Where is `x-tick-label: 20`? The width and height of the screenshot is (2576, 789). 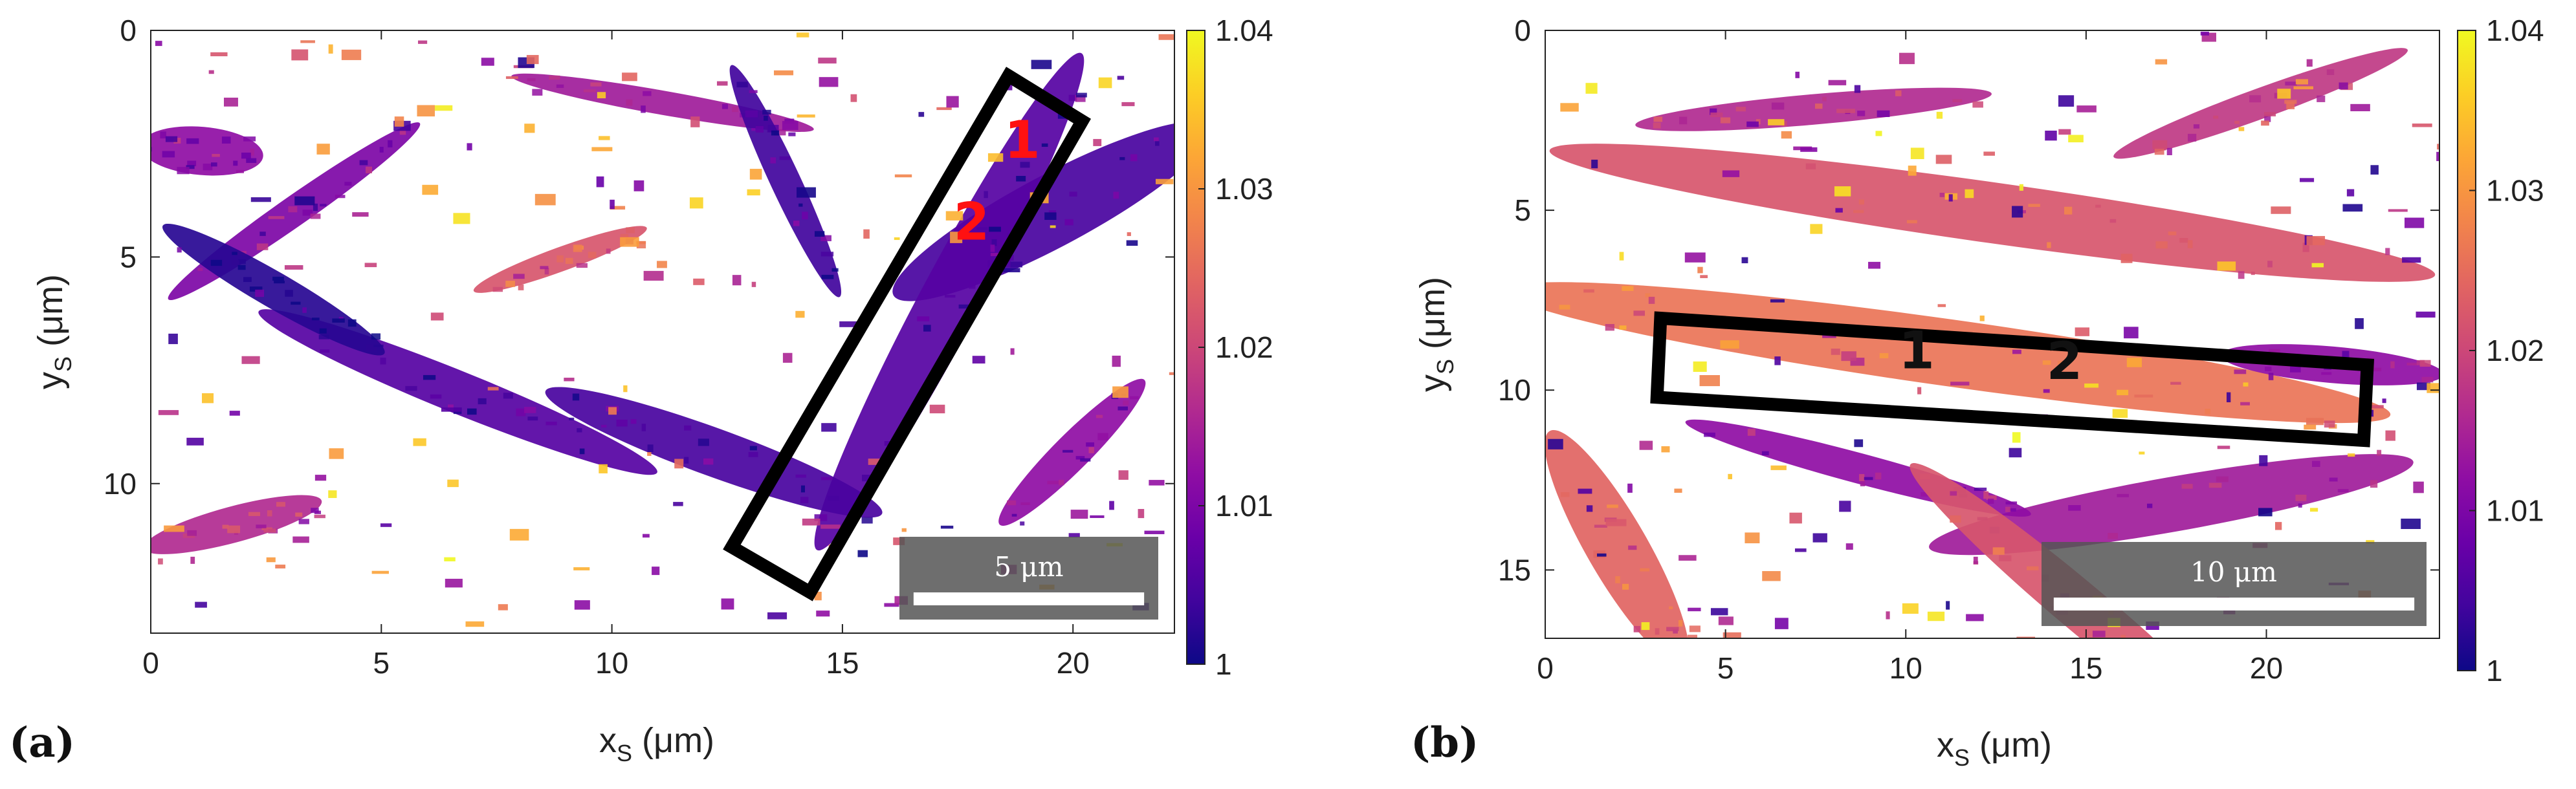 x-tick-label: 20 is located at coordinates (2267, 668).